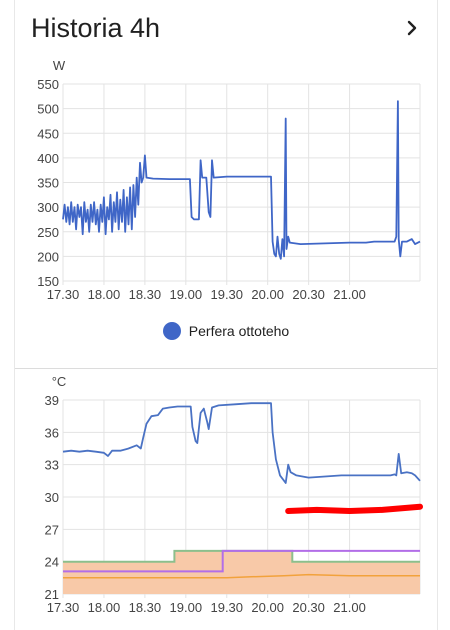 This screenshot has width=450, height=630. What do you see at coordinates (52, 529) in the screenshot?
I see `temp-y-tick-label: 27` at bounding box center [52, 529].